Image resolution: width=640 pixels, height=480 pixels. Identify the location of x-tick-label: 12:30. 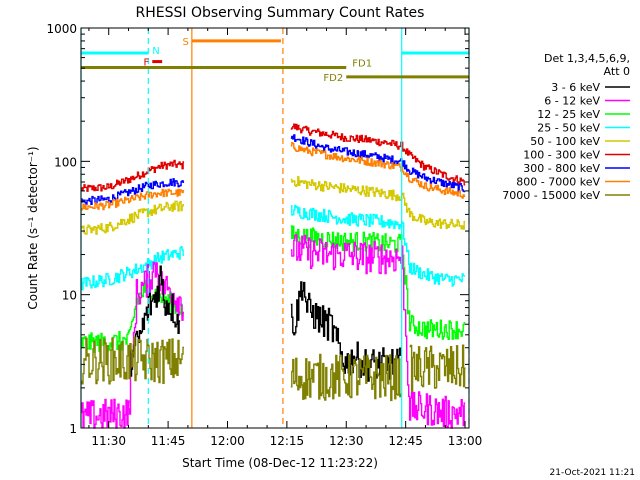
(346, 441).